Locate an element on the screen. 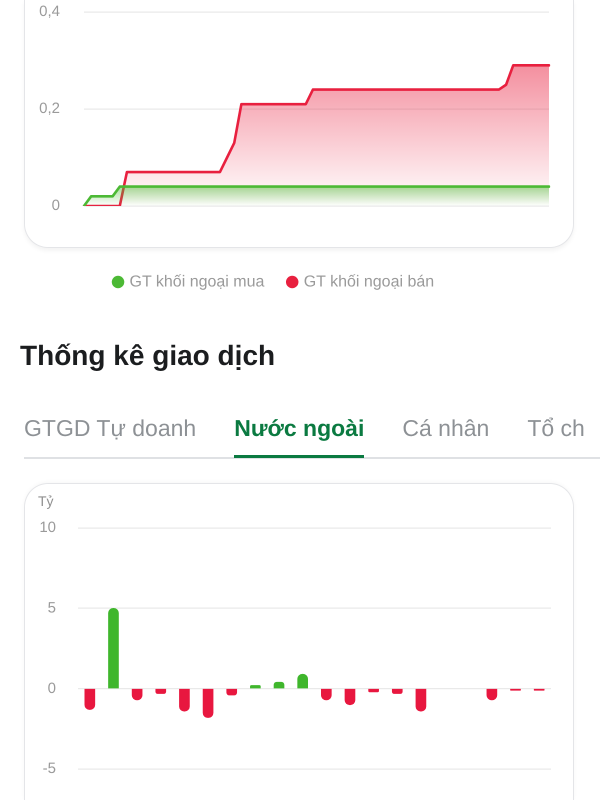 The height and width of the screenshot is (800, 600). y-axis-title: Tỷ is located at coordinates (46, 500).